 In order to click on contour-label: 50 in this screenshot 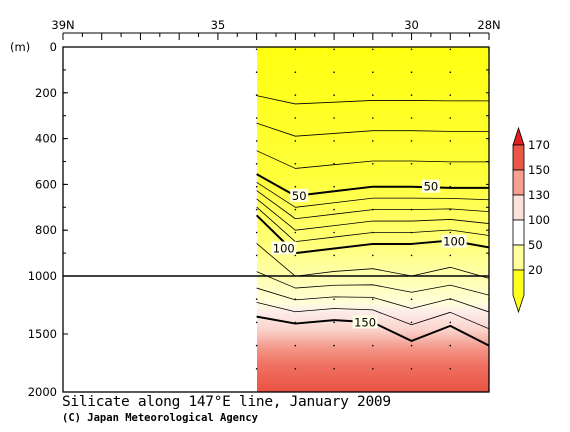, I will do `click(299, 196)`.